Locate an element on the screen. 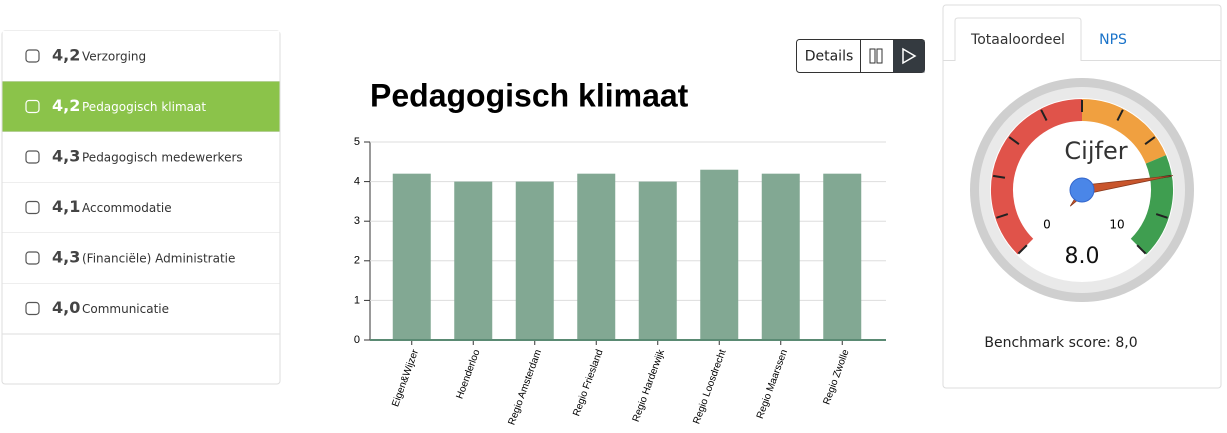 The height and width of the screenshot is (433, 1227). x-tick-label: Regio Maarssen is located at coordinates (772, 384).